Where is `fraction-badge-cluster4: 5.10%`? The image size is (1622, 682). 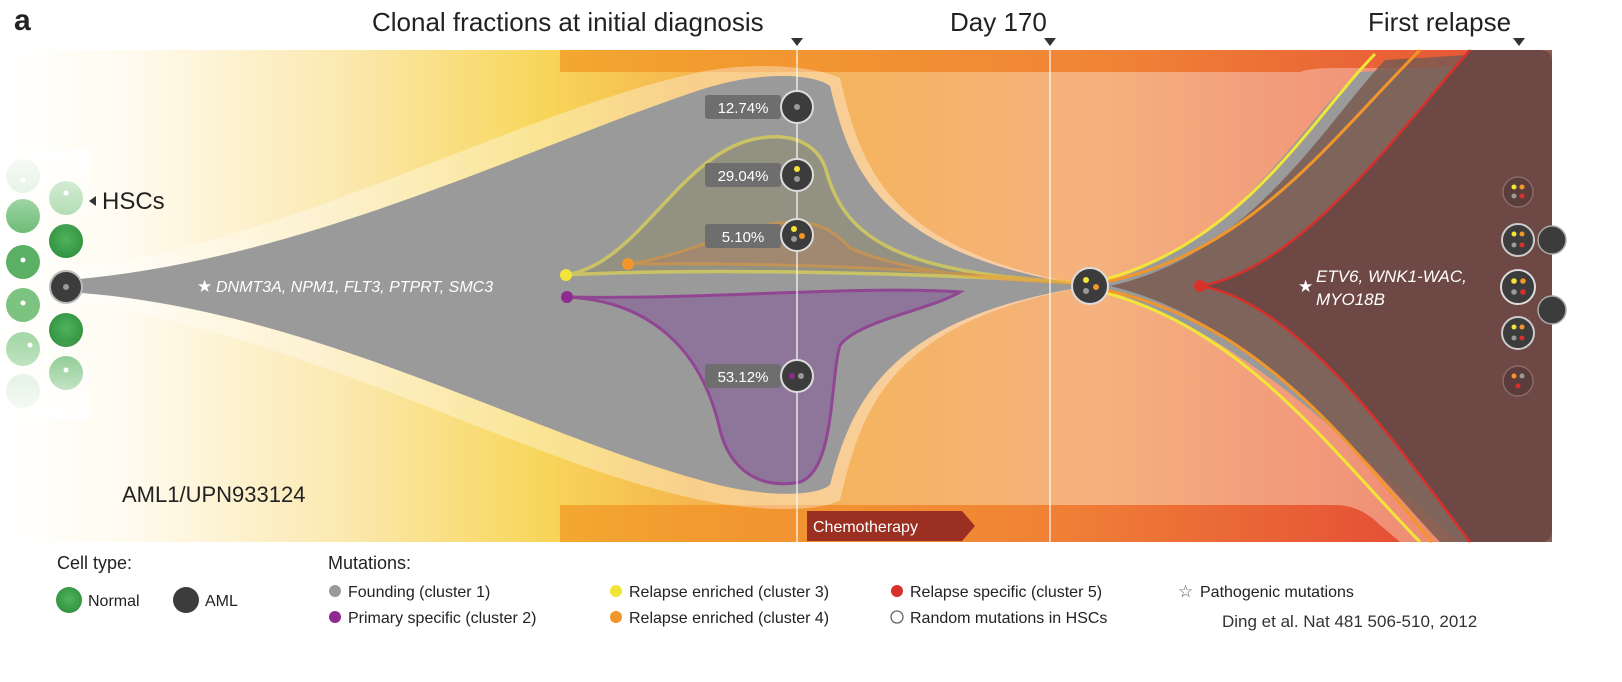 fraction-badge-cluster4: 5.10% is located at coordinates (759, 235).